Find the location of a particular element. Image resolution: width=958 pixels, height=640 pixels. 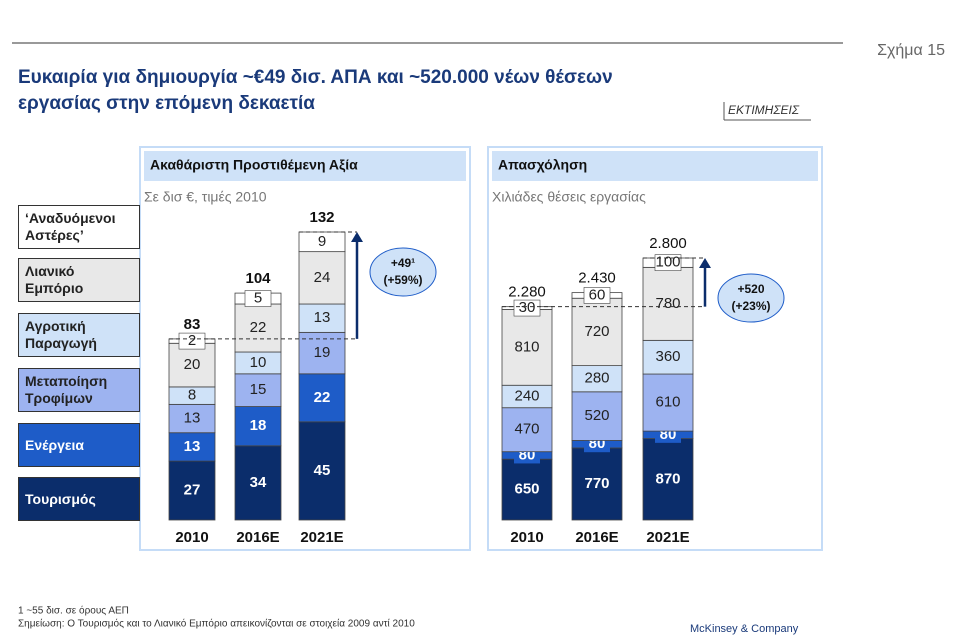

total-label: 2.430 is located at coordinates (597, 278).